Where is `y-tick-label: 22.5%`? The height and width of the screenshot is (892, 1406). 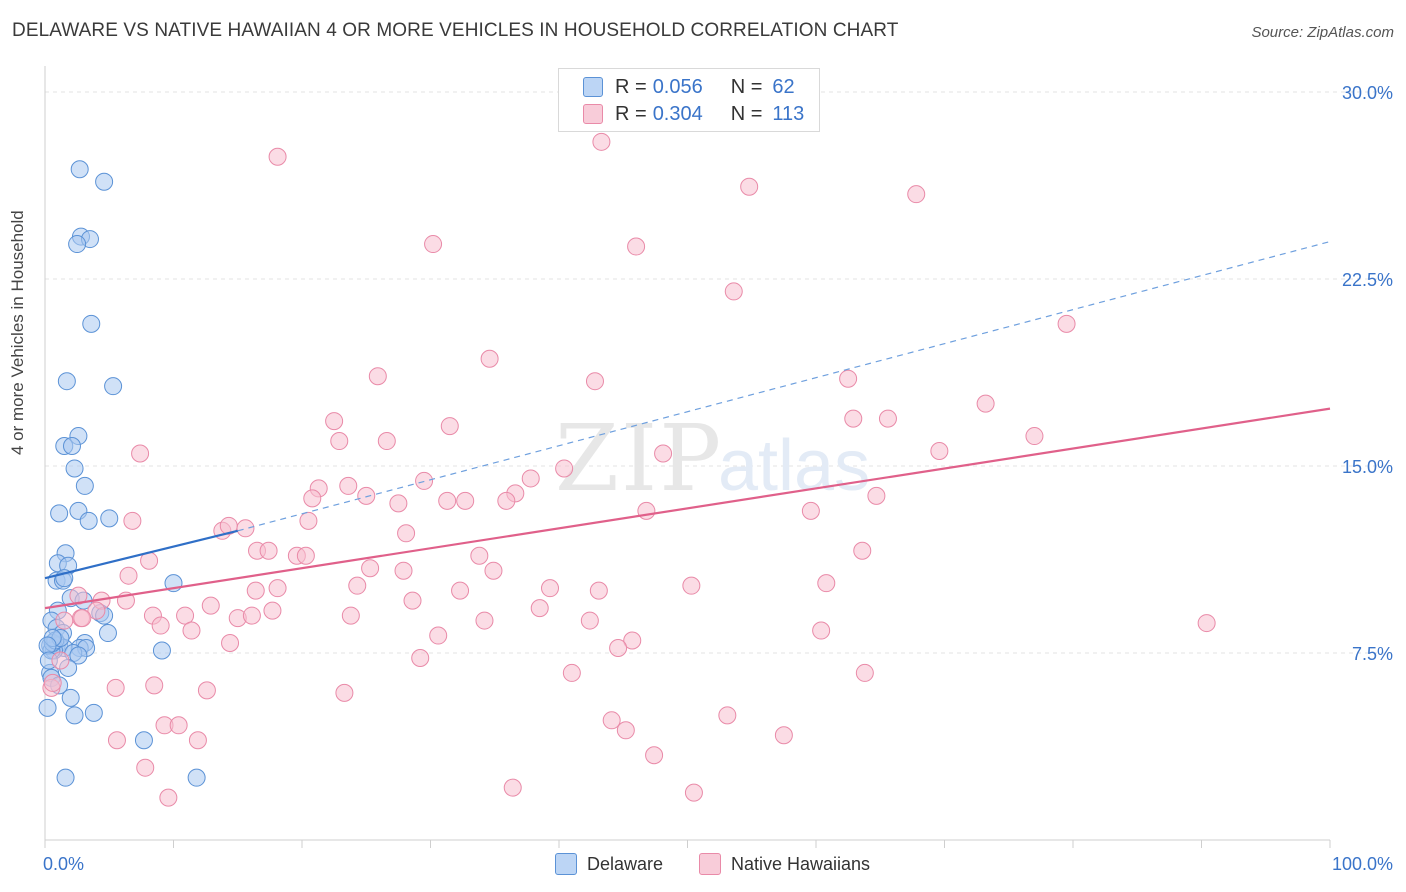 y-tick-label: 22.5% is located at coordinates (1367, 280).